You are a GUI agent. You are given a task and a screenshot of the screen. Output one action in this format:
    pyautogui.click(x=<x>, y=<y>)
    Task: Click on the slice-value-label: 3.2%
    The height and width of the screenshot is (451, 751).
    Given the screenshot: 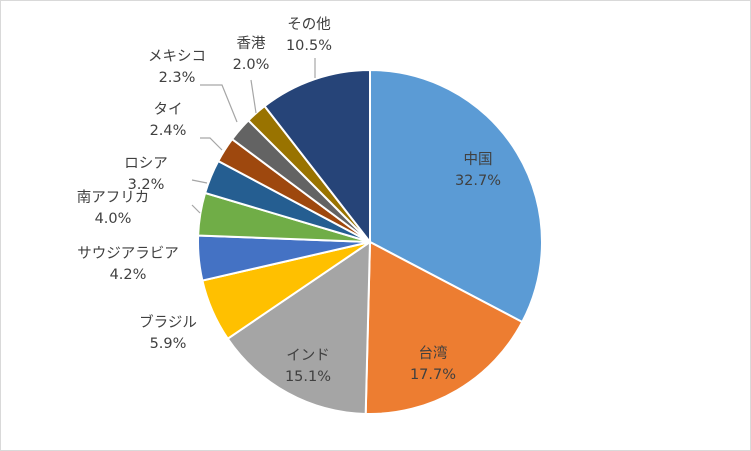 What is the action you would take?
    pyautogui.click(x=146, y=185)
    